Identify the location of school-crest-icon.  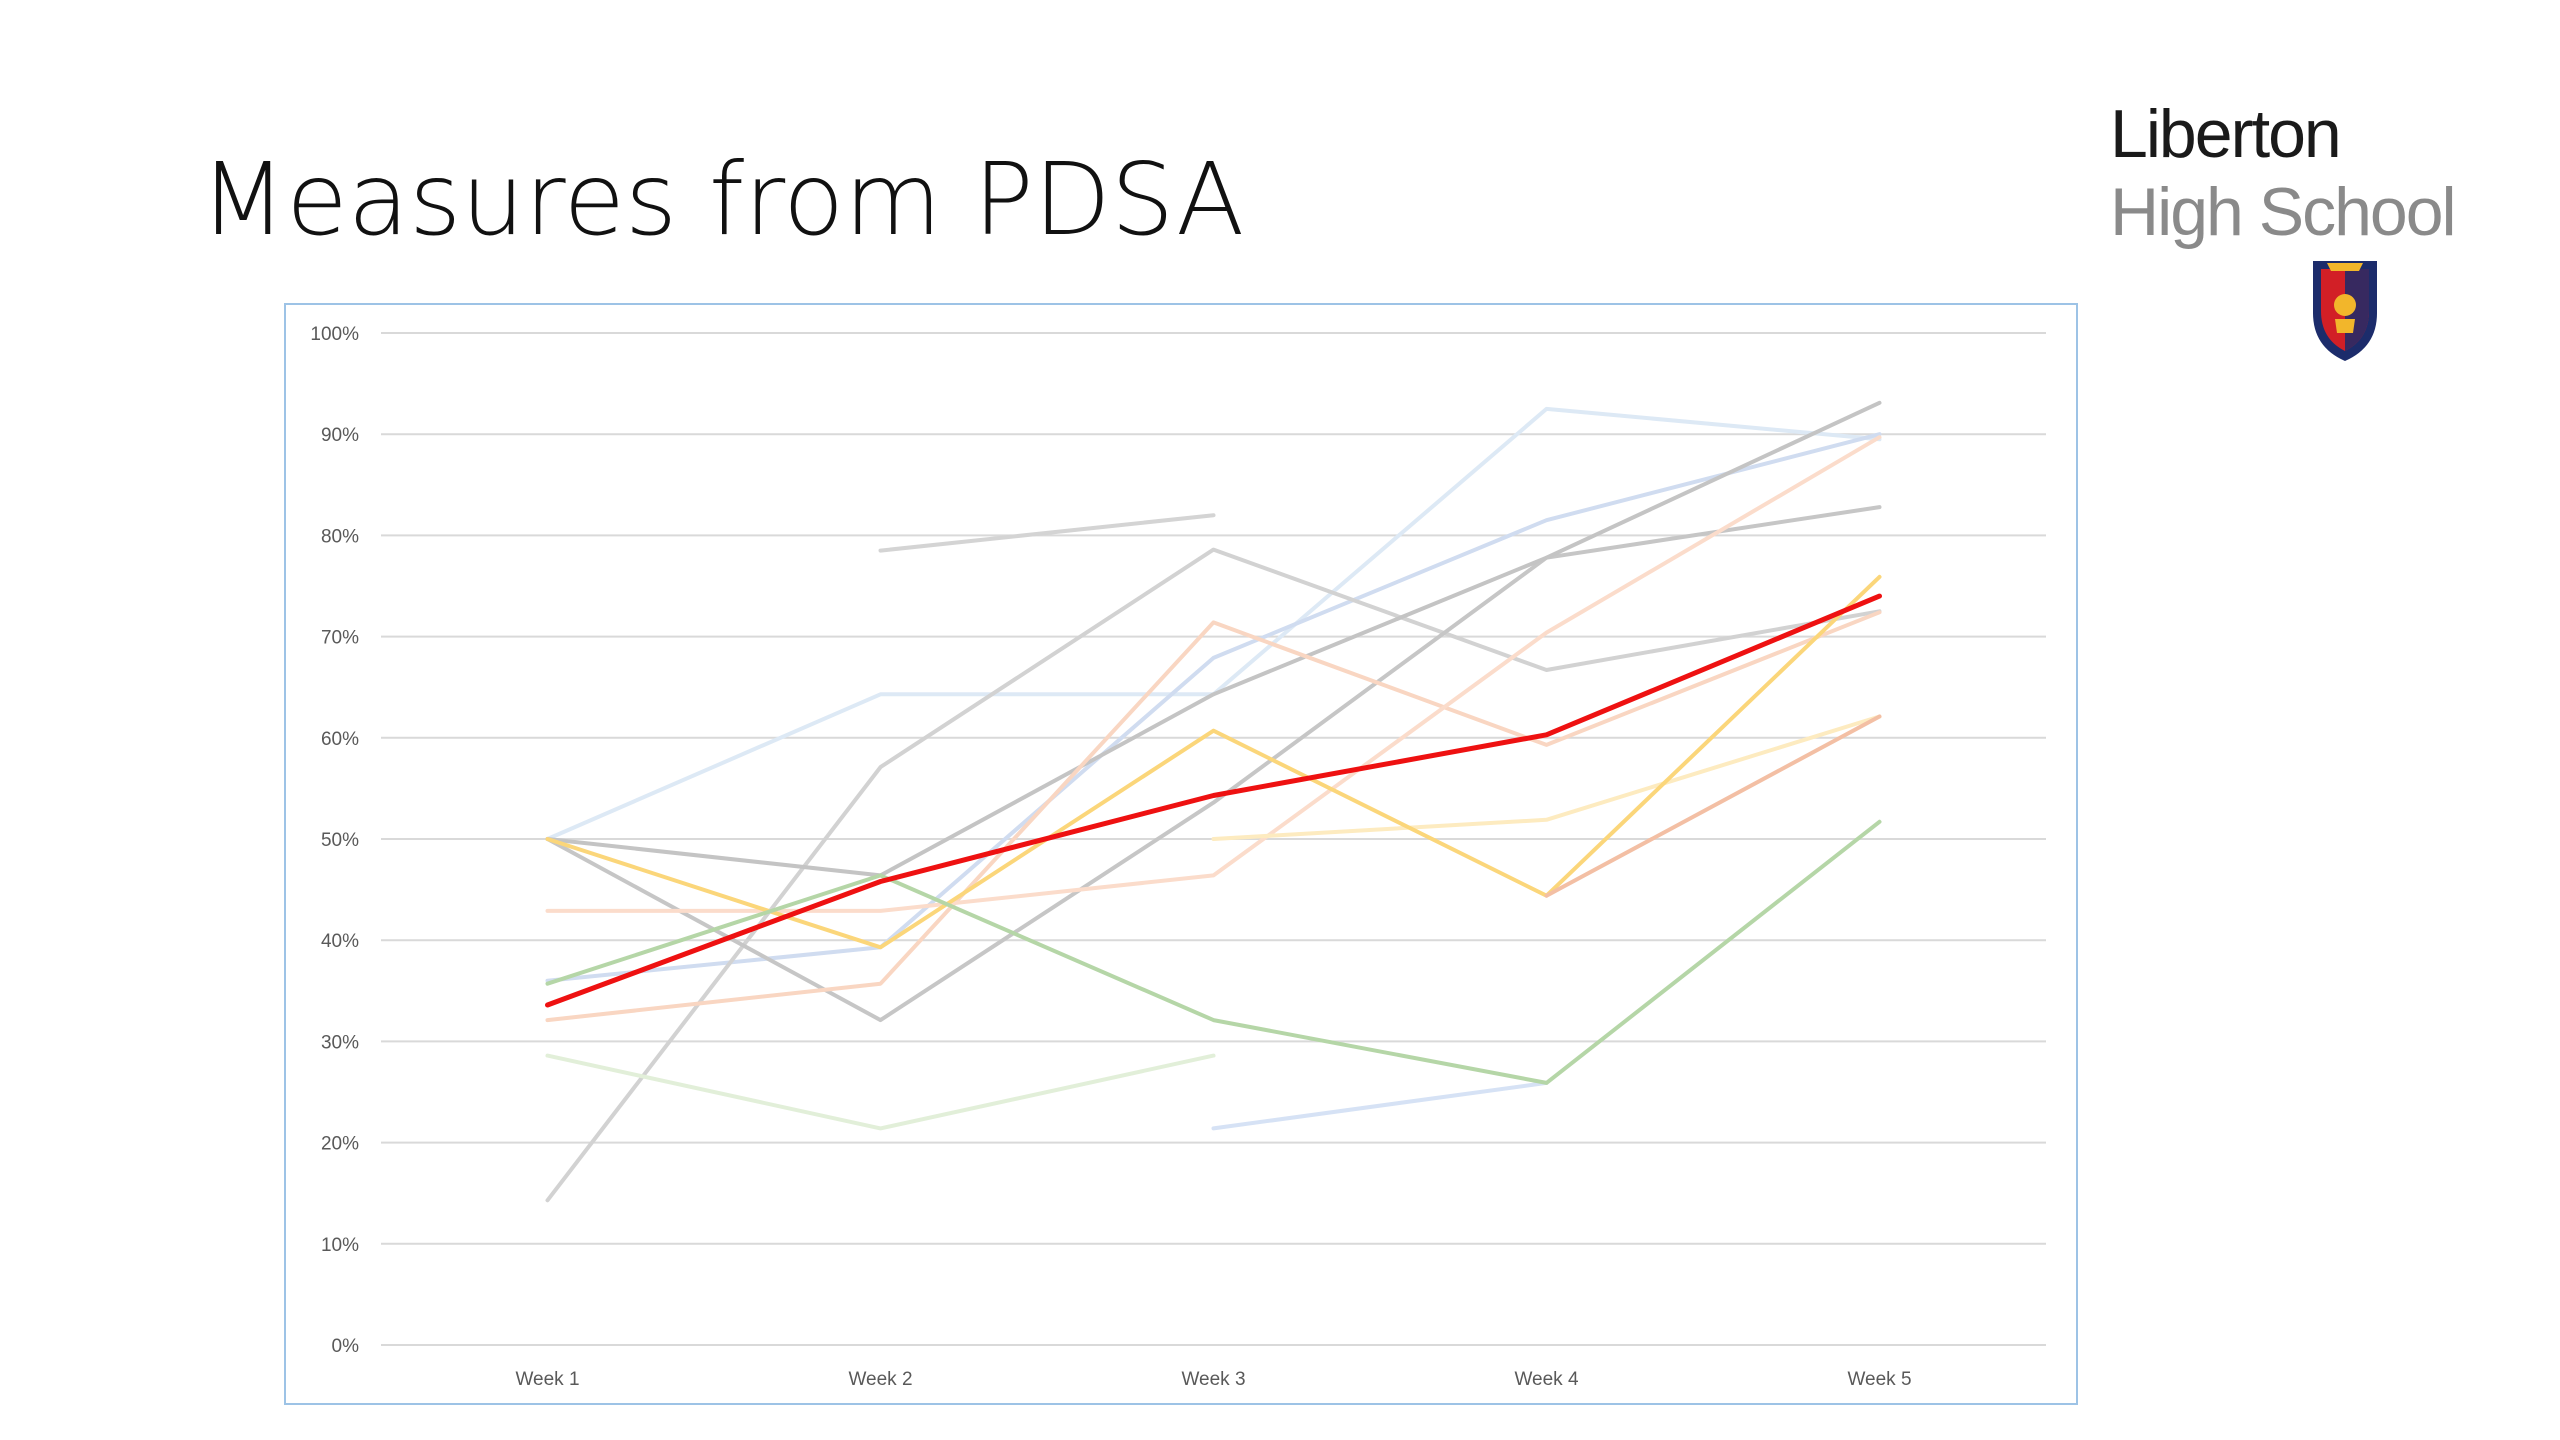
(2345, 311).